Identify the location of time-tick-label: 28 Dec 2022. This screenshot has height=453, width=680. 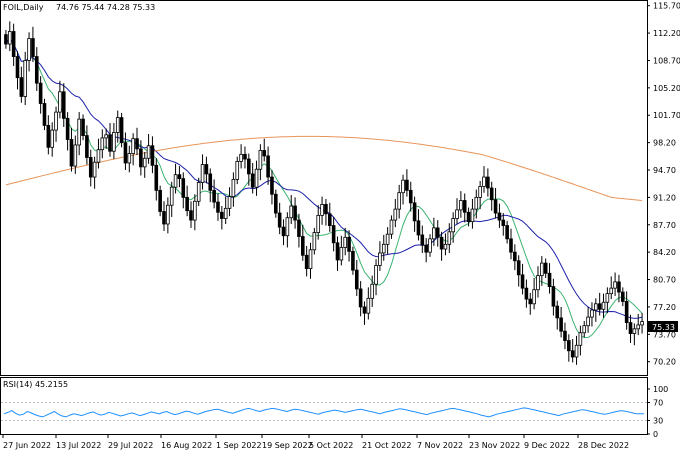
(603, 445).